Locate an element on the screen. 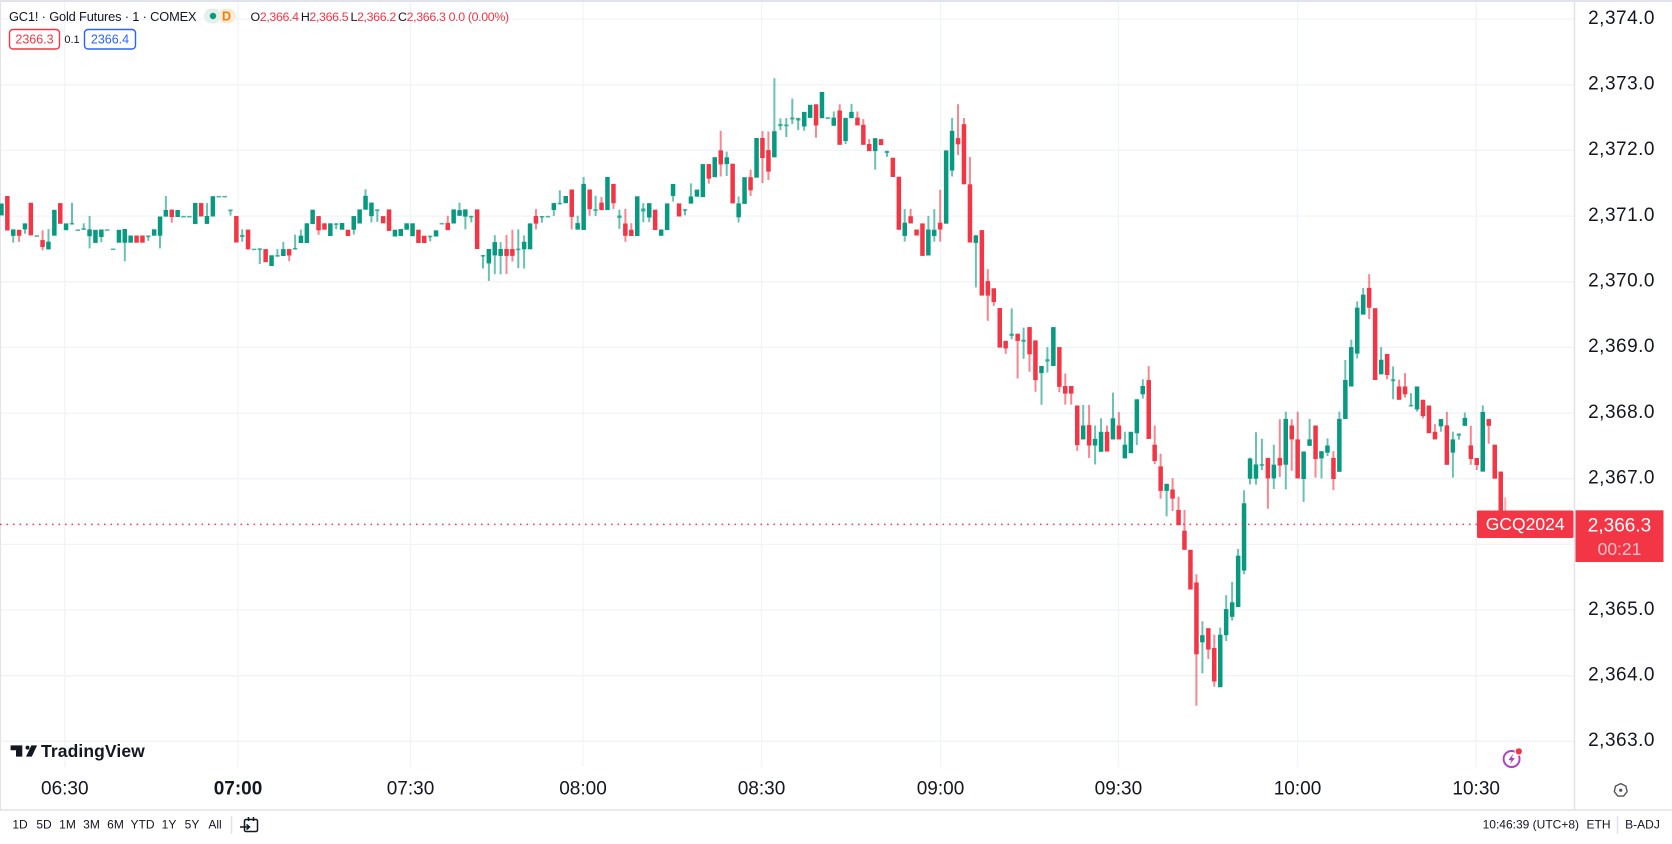 Image resolution: width=1672 pixels, height=844 pixels. svg-text: 2,363.0 is located at coordinates (1621, 740).